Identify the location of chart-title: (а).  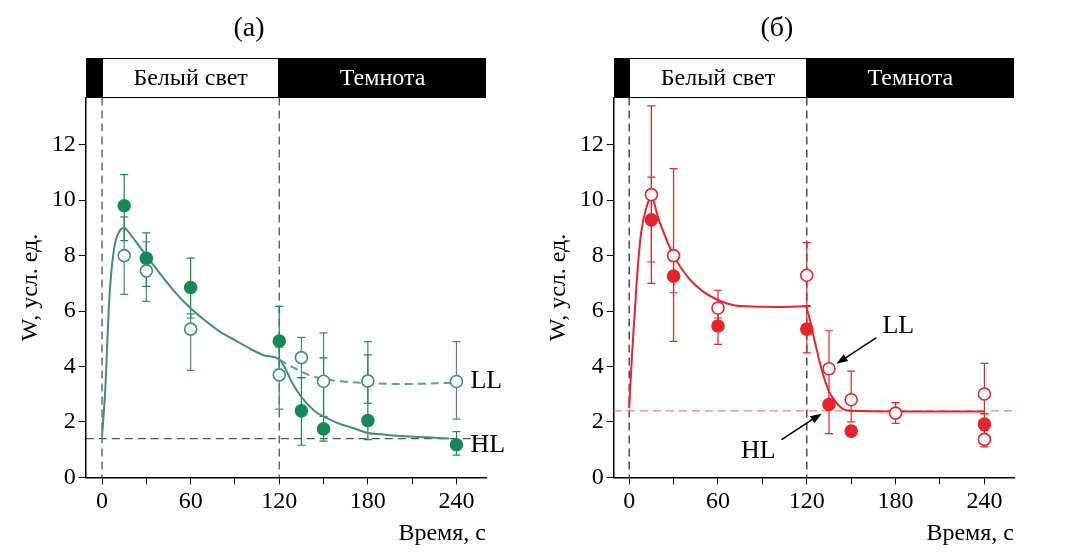
(249, 27).